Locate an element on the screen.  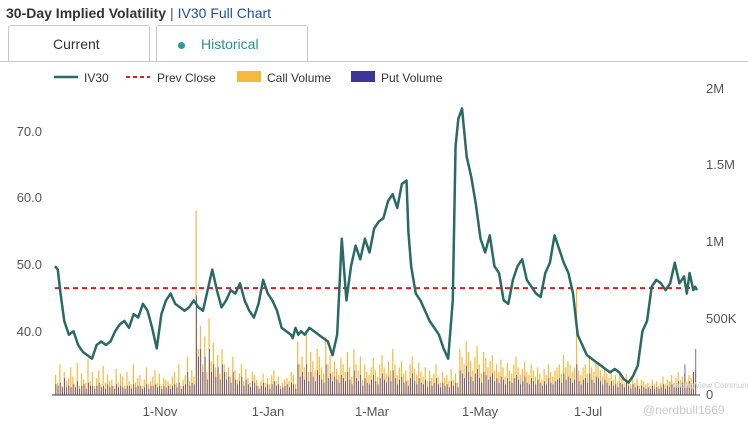
right-tick-1m: 1M is located at coordinates (715, 241).